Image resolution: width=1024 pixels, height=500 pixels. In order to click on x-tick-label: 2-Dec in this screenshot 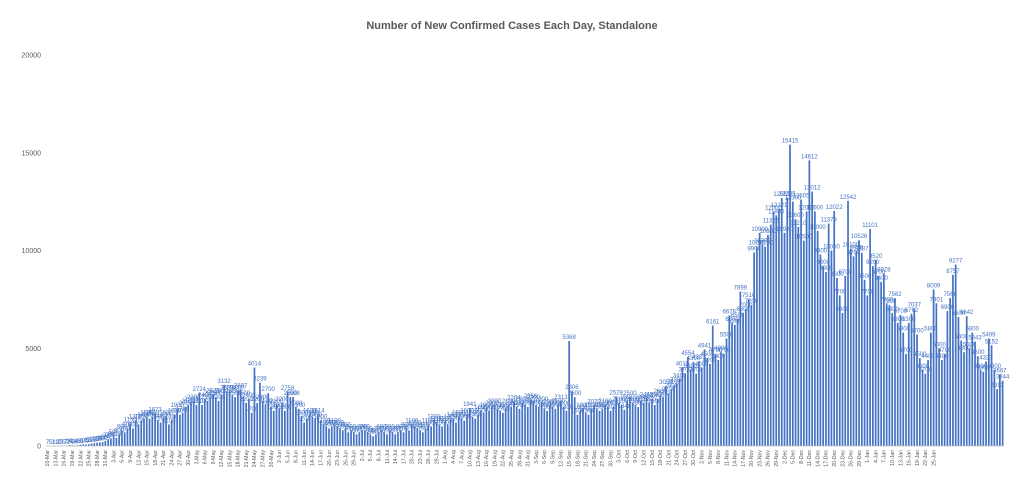, I will do `click(785, 457)`.